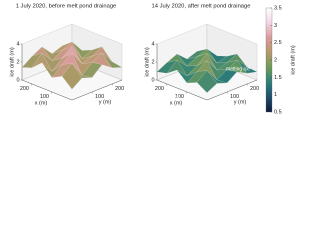  Describe the element at coordinates (278, 8) in the screenshot. I see `colorbar-tick-label: 3.5` at that location.